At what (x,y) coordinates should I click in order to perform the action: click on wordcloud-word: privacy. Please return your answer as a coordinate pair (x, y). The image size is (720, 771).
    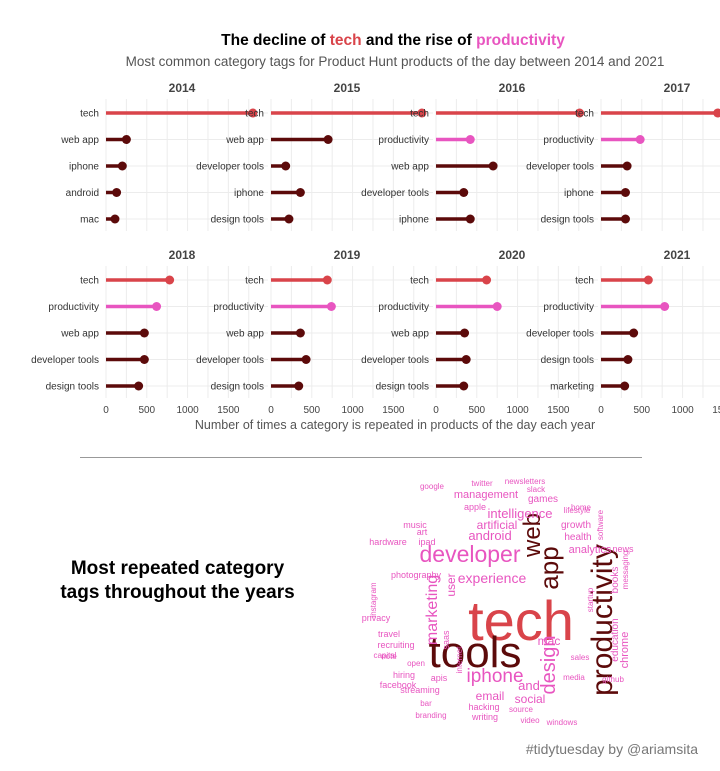
    Looking at the image, I should click on (376, 618).